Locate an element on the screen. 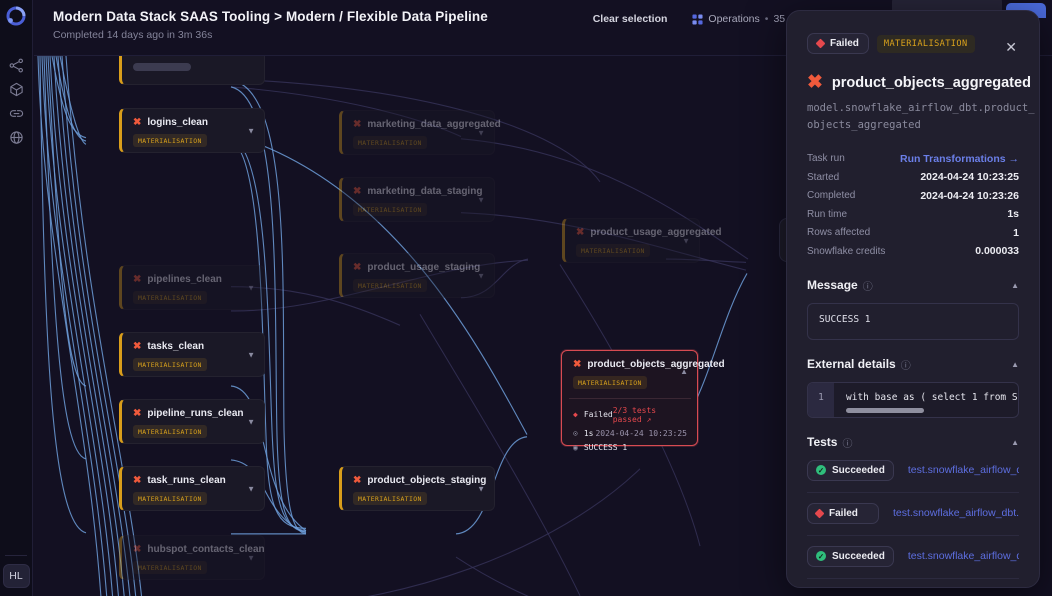 Image resolution: width=1052 pixels, height=596 pixels. sidebar: HL is located at coordinates (16, 298).